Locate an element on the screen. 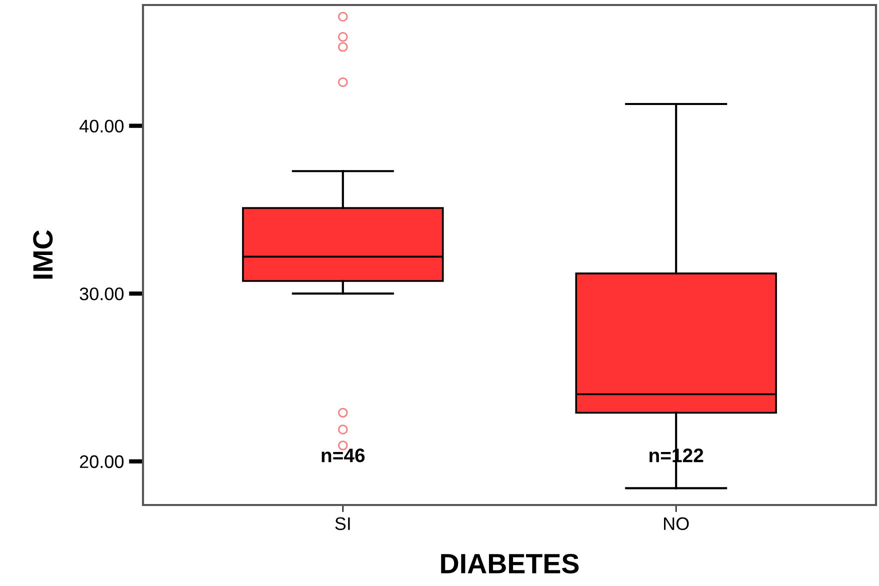 The width and height of the screenshot is (879, 586). y-tick-label: 40.00 is located at coordinates (101, 126).